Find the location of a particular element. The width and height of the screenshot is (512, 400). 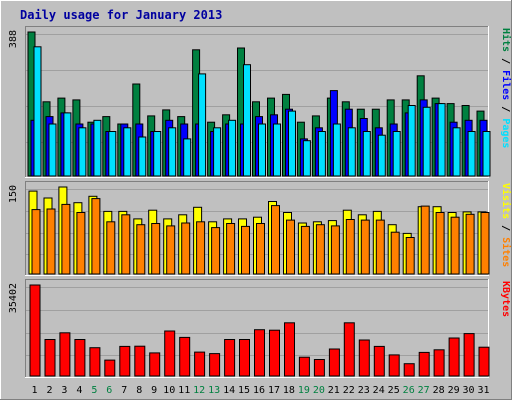

day-label-16: 16 is located at coordinates (259, 390).